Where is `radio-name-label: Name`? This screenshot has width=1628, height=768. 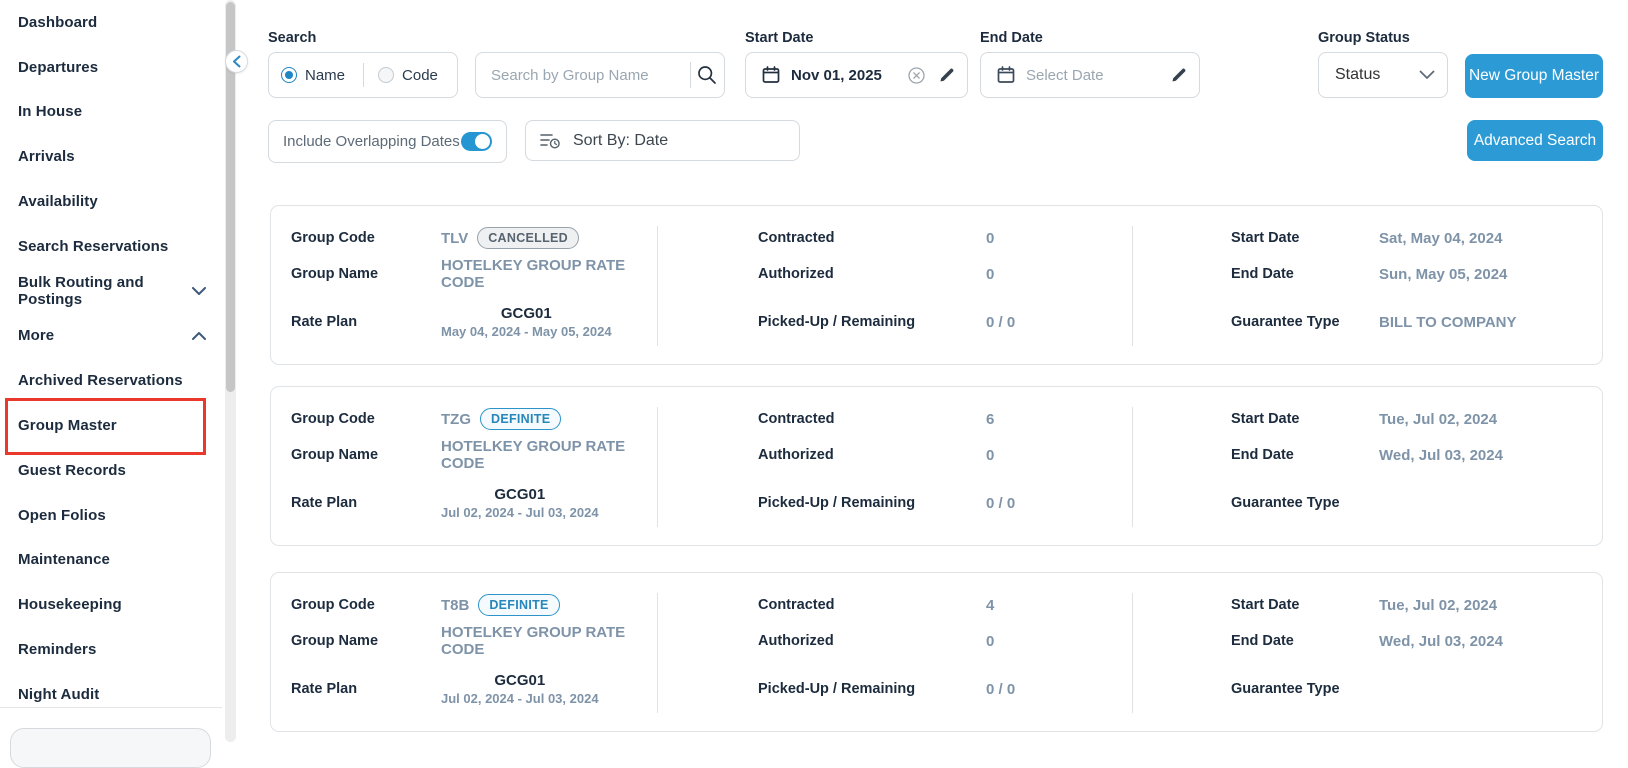 radio-name-label: Name is located at coordinates (325, 75).